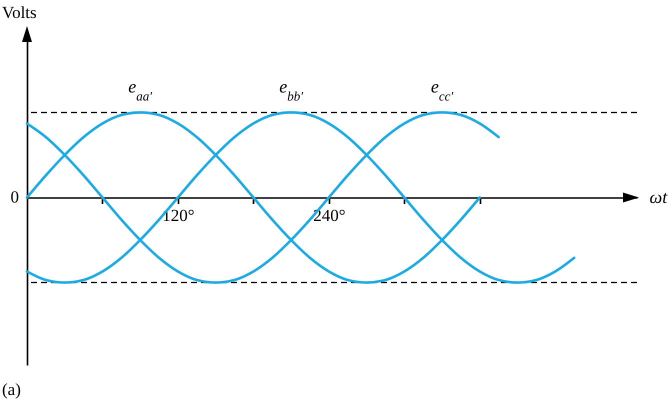 The height and width of the screenshot is (402, 670). Describe the element at coordinates (19, 12) in the screenshot. I see `text: Volts` at that location.